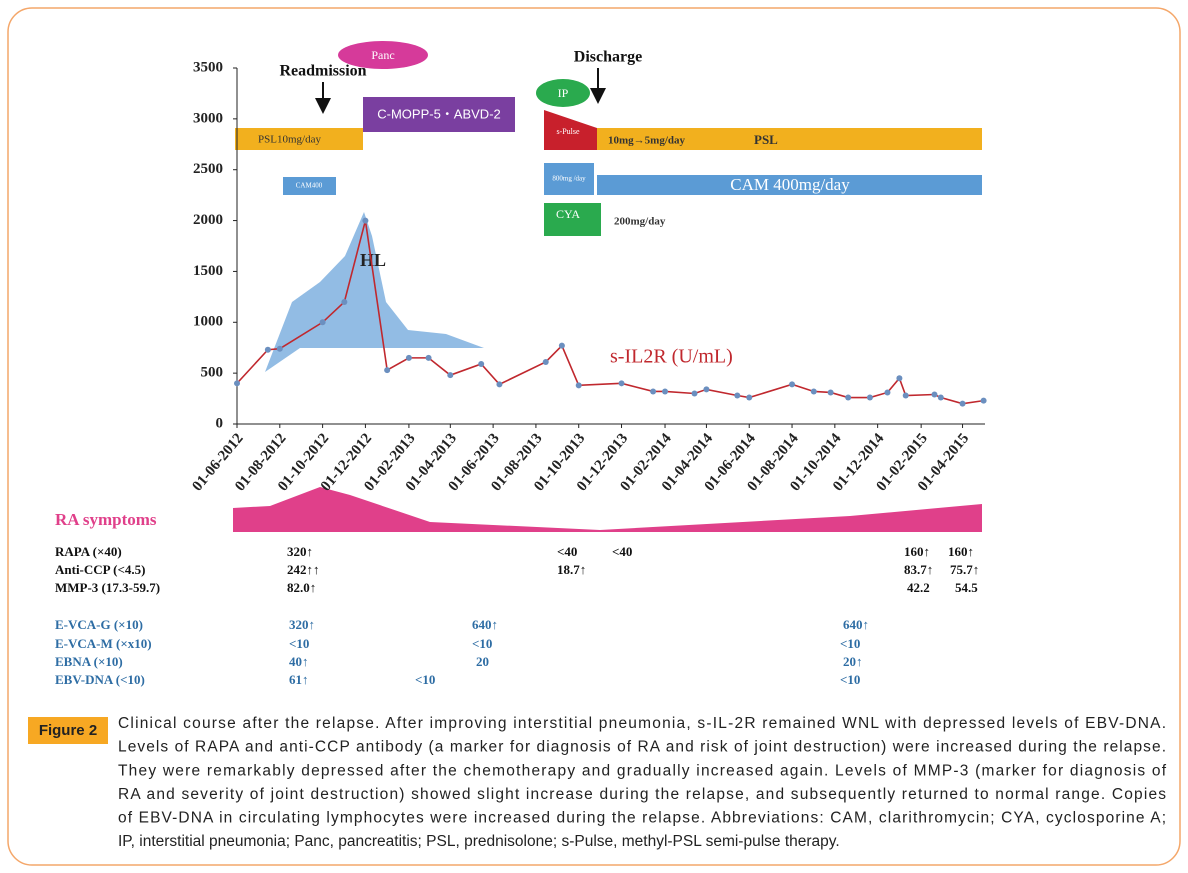  What do you see at coordinates (640, 222) in the screenshot?
I see `cya-dose-label: 200mg/day` at bounding box center [640, 222].